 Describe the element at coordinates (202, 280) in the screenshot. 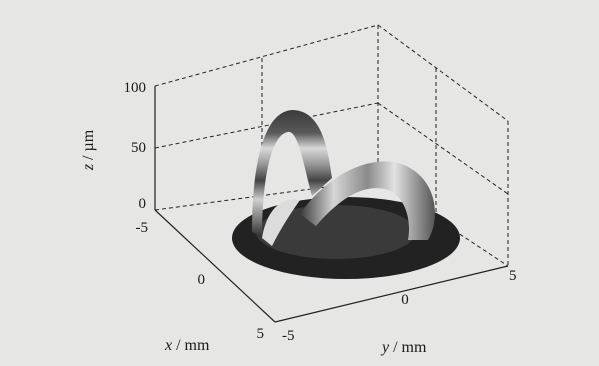

I see `x-tick-label: 0` at that location.